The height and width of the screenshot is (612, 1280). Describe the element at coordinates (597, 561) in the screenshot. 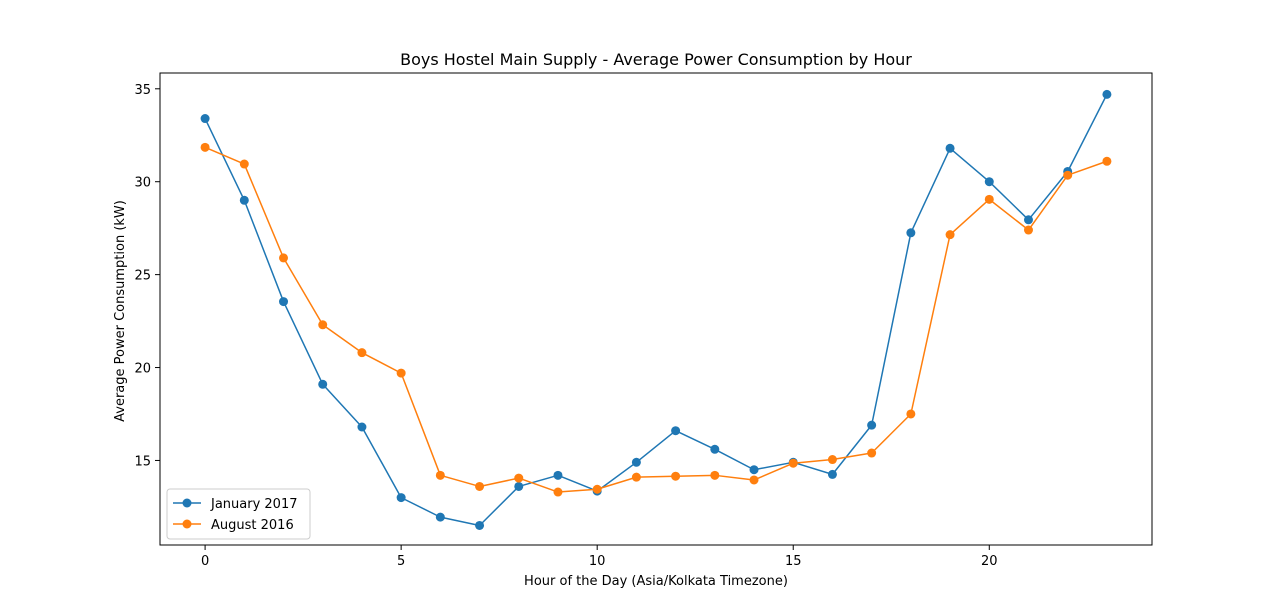

I see `x-tick-label: 10` at that location.